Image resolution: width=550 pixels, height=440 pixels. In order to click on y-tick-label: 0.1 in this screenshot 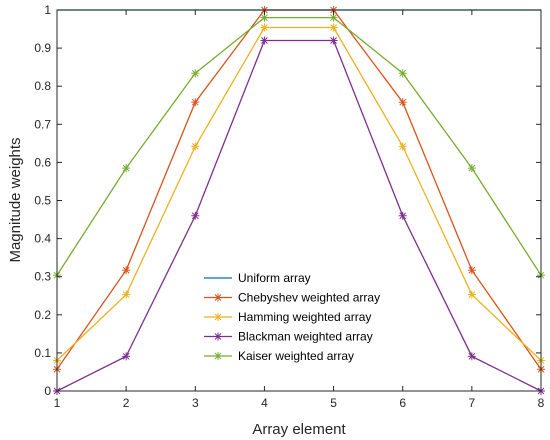, I will do `click(42, 353)`.